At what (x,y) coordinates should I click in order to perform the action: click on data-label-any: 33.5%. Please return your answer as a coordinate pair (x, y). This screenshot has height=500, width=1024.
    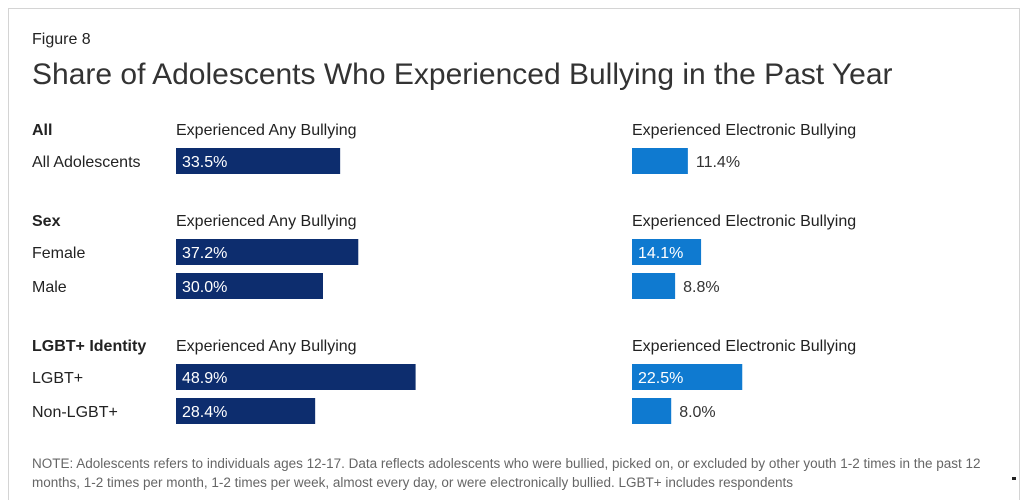
    Looking at the image, I should click on (204, 162).